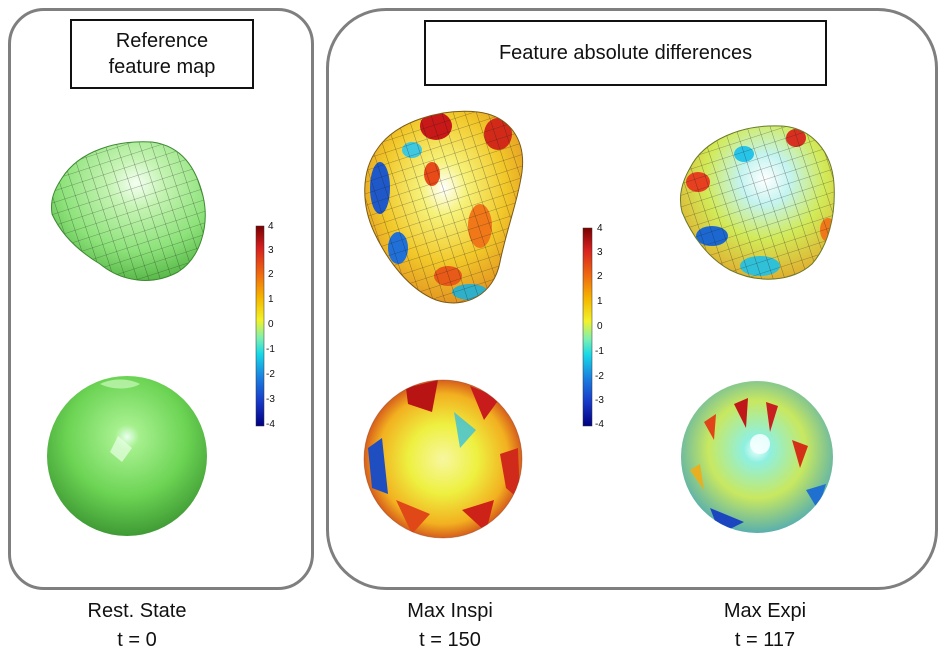 This screenshot has width=947, height=656. I want to click on caption-name: Max Inspi, so click(450, 611).